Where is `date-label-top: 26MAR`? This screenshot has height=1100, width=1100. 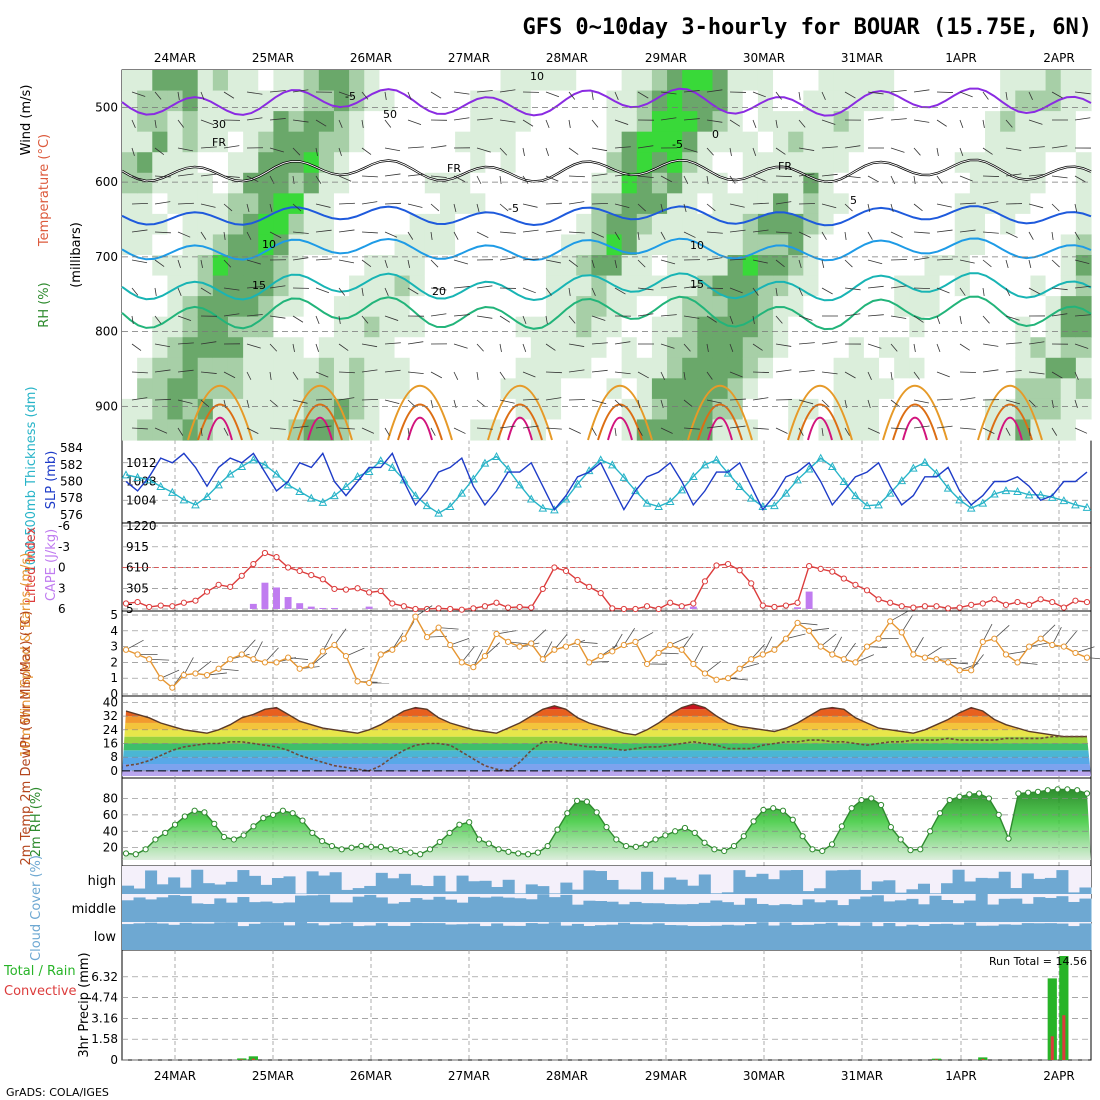
date-label-top: 26MAR is located at coordinates (371, 58).